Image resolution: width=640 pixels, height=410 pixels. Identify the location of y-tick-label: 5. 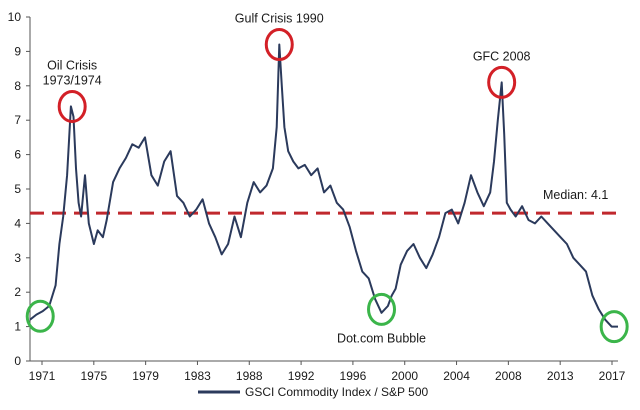
(17, 189).